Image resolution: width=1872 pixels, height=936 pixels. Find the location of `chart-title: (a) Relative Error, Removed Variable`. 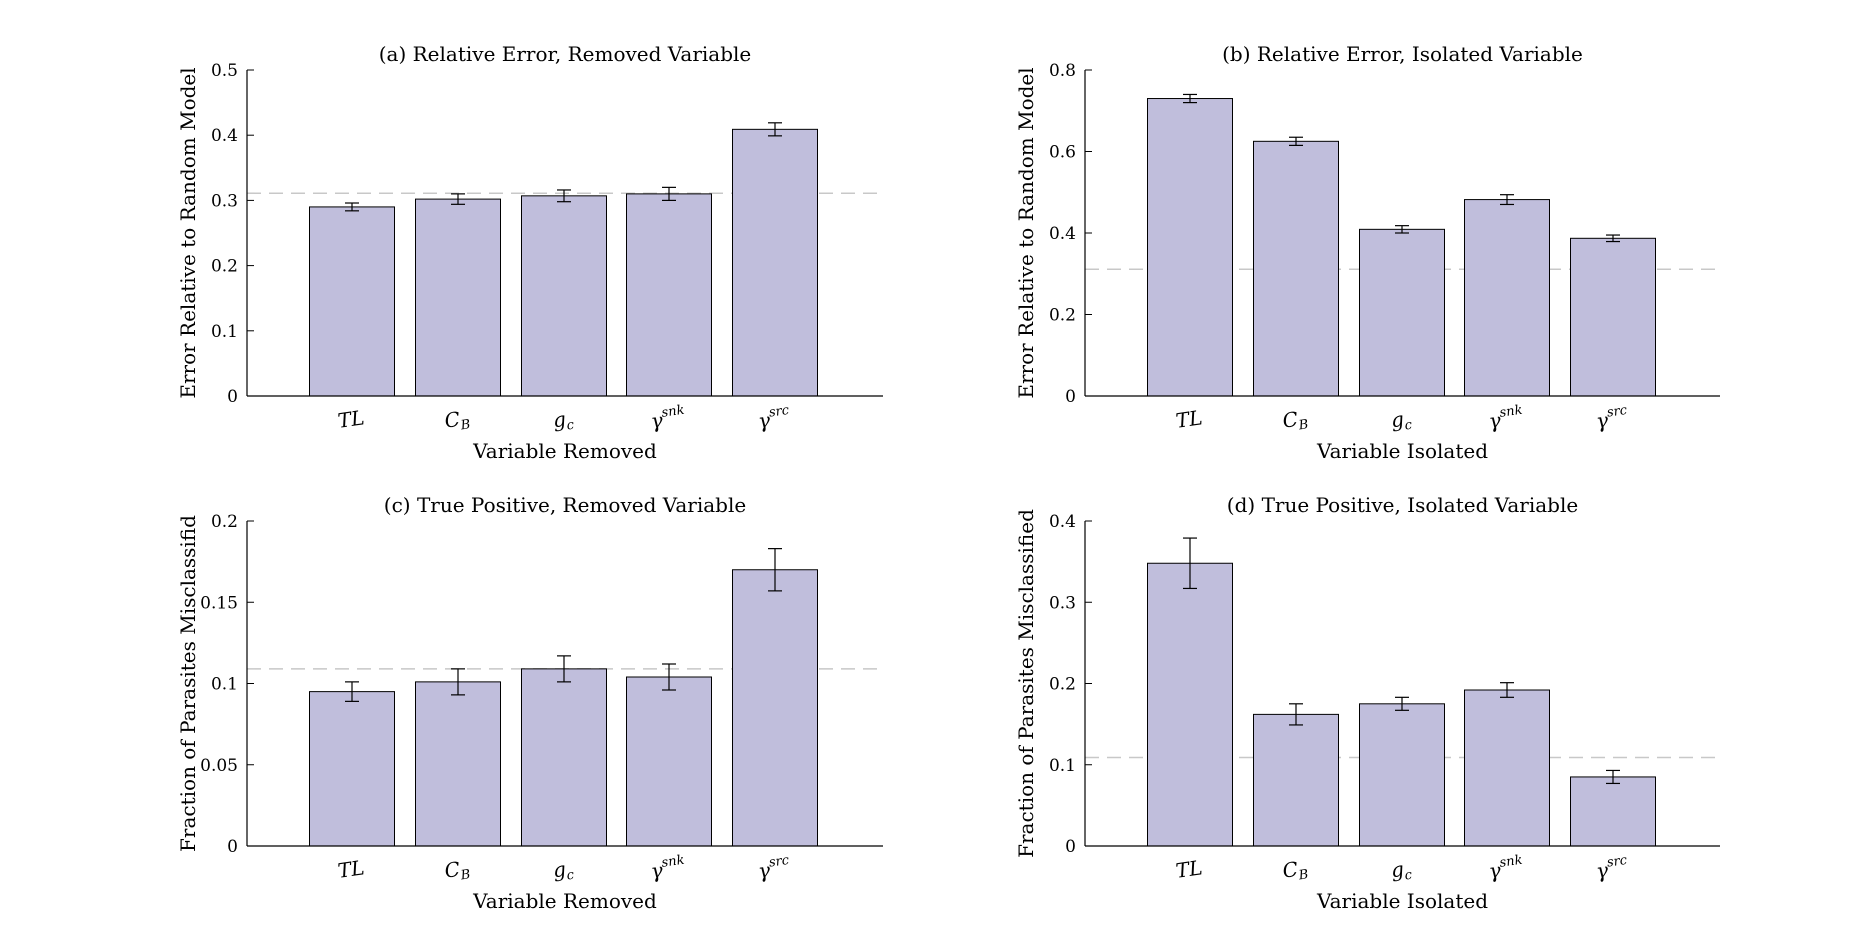

chart-title: (a) Relative Error, Removed Variable is located at coordinates (565, 54).